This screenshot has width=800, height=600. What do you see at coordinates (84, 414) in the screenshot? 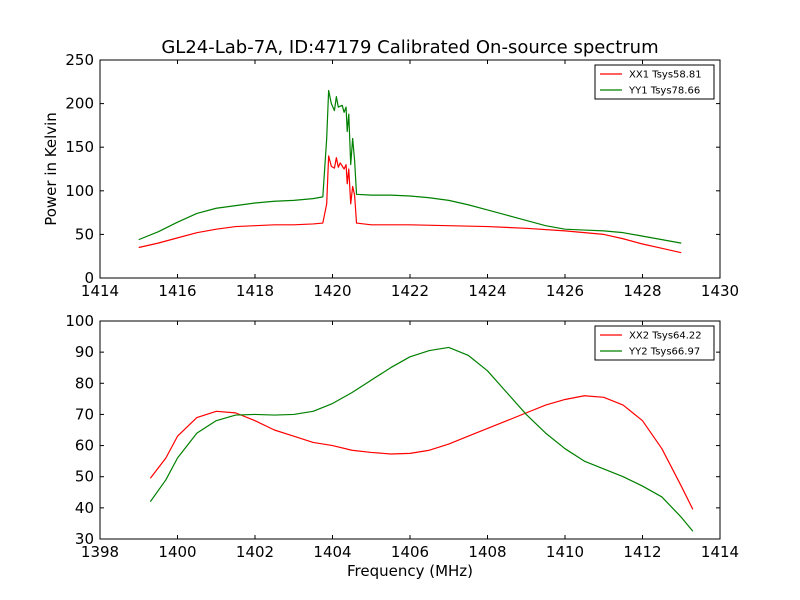
I see `y-tick-label: 70` at bounding box center [84, 414].